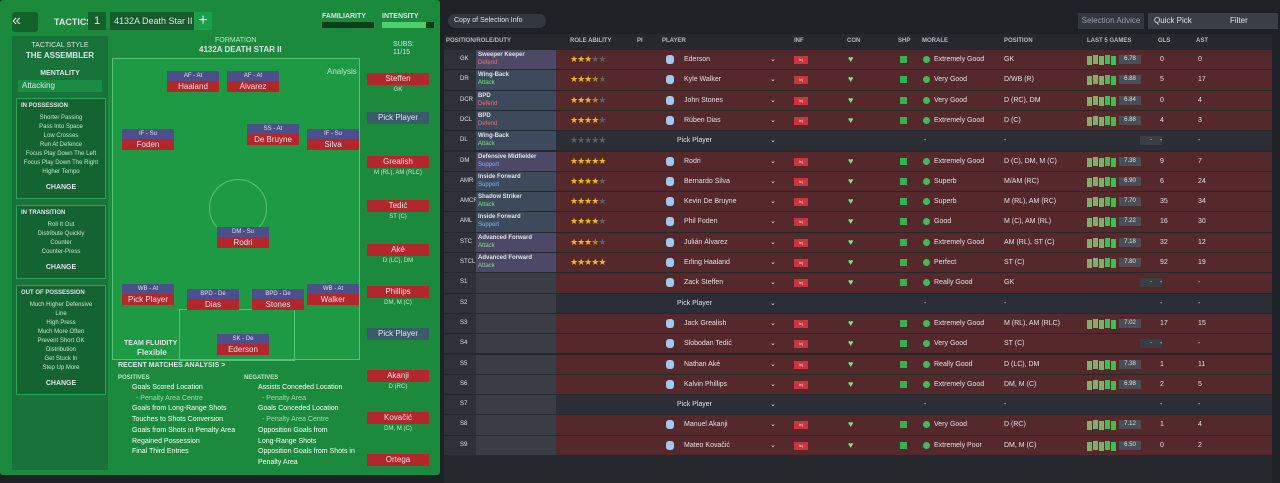 This screenshot has width=1280, height=483. I want to click on sharpness, so click(903, 59).